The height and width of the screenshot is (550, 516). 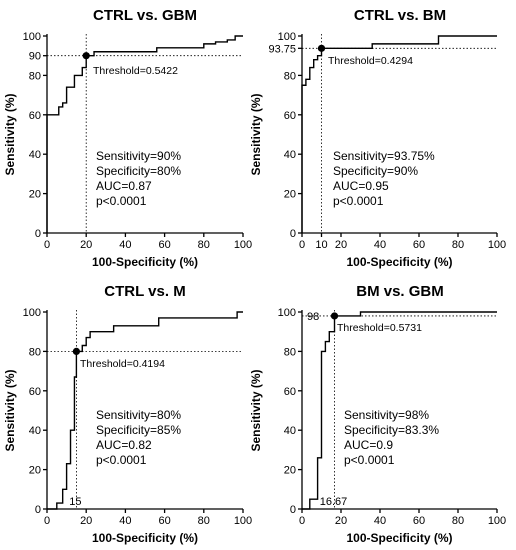 What do you see at coordinates (386, 415) in the screenshot?
I see `stat-line: Sensitivity=98%` at bounding box center [386, 415].